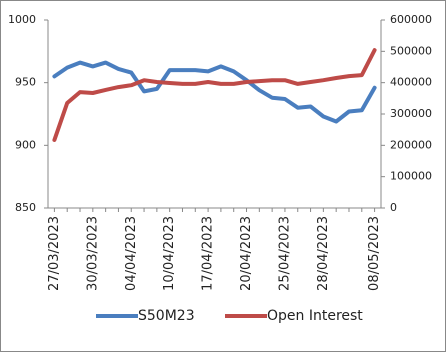 The image size is (446, 352). Describe the element at coordinates (169, 253) in the screenshot. I see `x-tick-label: 10/04/2023` at that location.